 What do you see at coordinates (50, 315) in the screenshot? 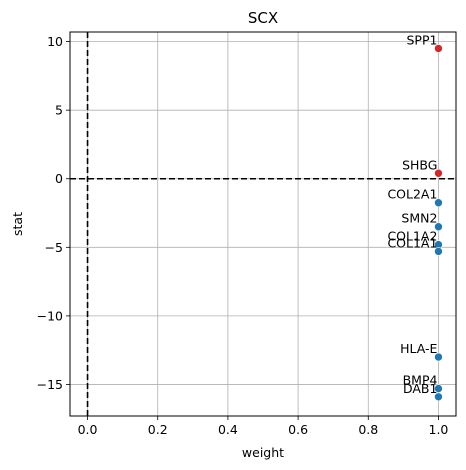
I see `y-tick-label: −10` at bounding box center [50, 315].